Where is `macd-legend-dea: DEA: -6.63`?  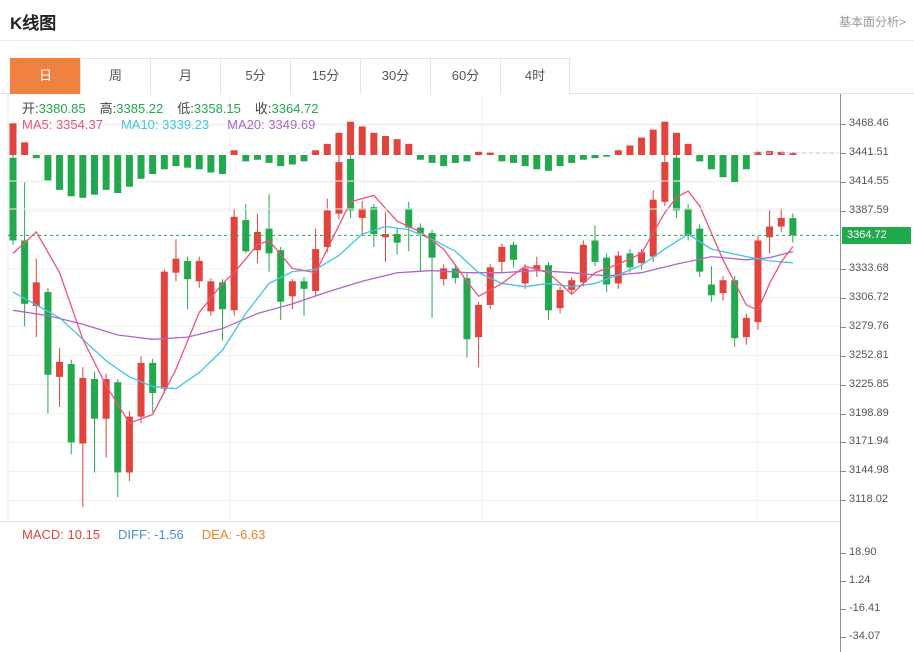
macd-legend-dea: DEA: -6.63 is located at coordinates (233, 534).